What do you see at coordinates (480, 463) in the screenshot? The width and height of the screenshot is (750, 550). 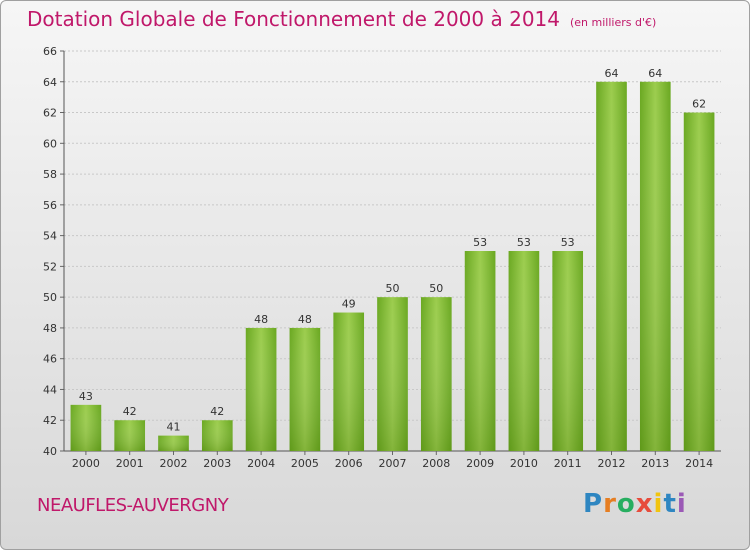 I see `x-tick-label: 2009` at bounding box center [480, 463].